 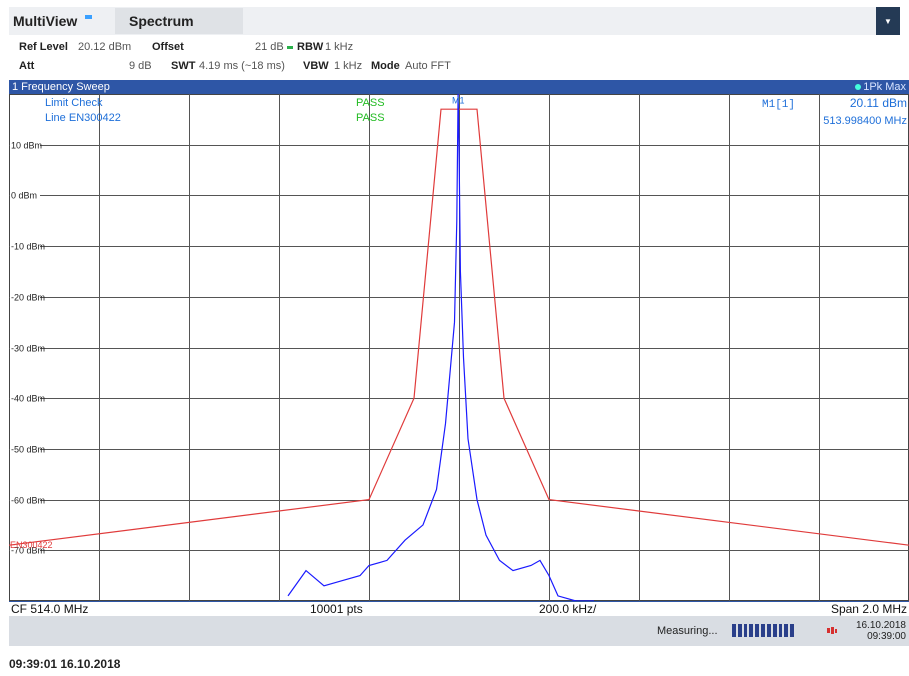 What do you see at coordinates (74, 103) in the screenshot?
I see `limit-check-label: Limit Check` at bounding box center [74, 103].